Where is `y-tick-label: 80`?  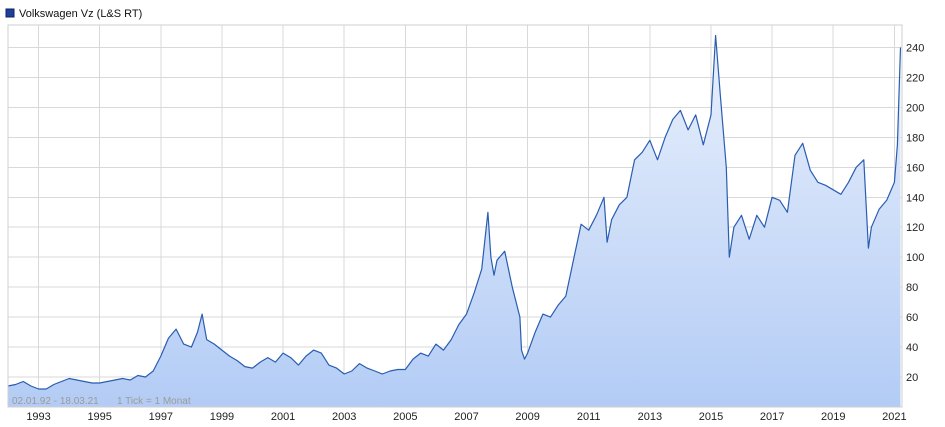
y-tick-label: 80 is located at coordinates (912, 288).